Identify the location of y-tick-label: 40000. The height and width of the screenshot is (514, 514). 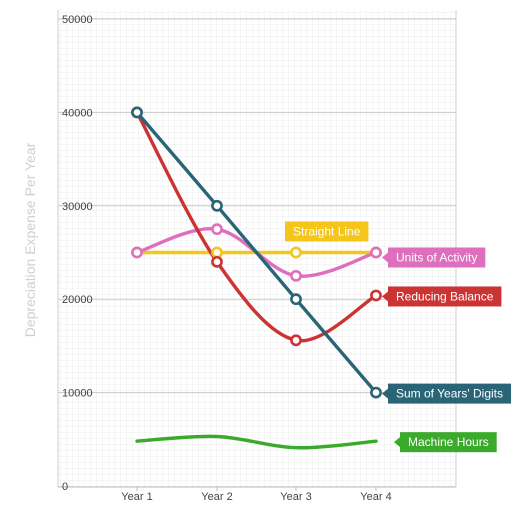
(77, 113).